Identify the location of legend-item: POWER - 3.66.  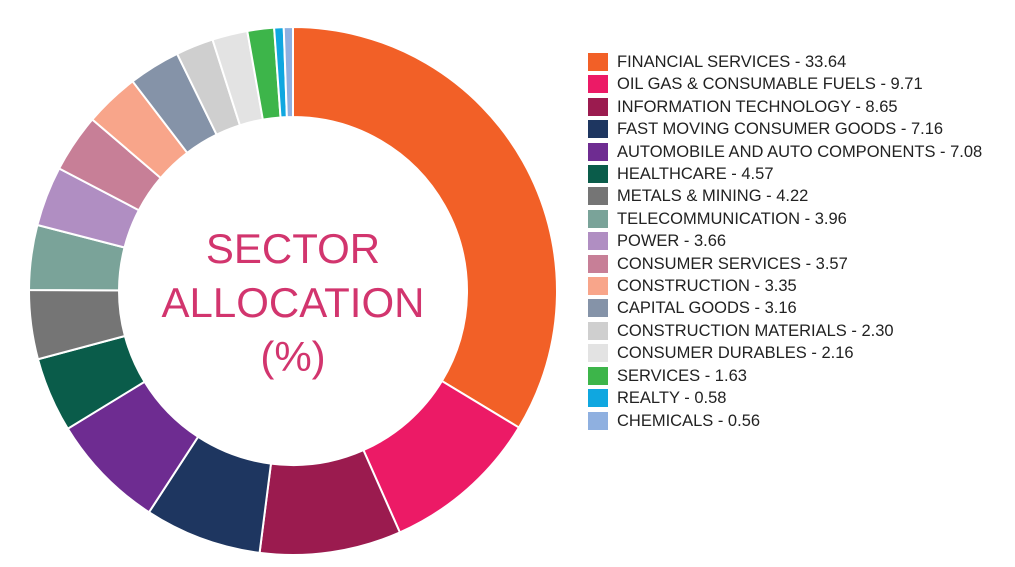
(788, 241).